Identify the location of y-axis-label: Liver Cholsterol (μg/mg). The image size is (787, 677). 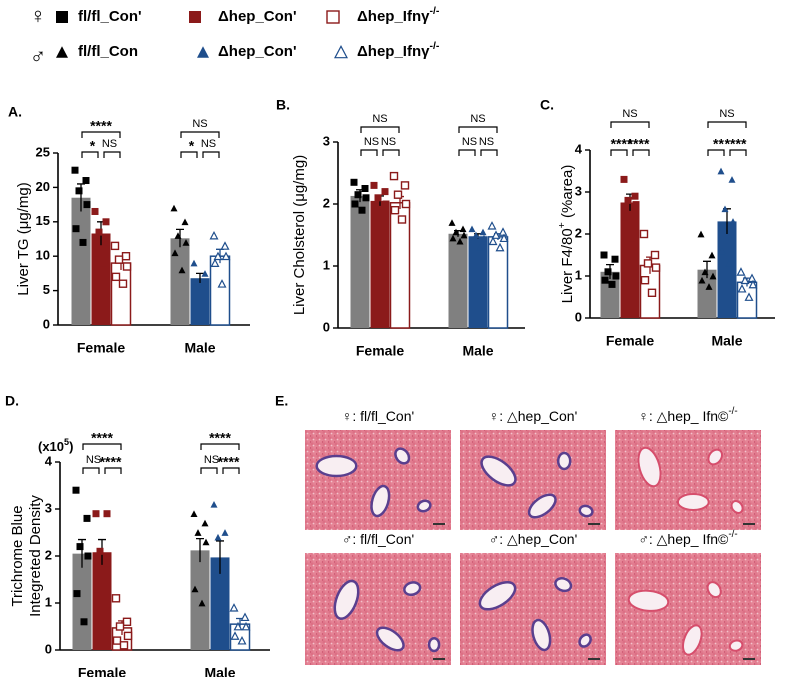
(299, 235).